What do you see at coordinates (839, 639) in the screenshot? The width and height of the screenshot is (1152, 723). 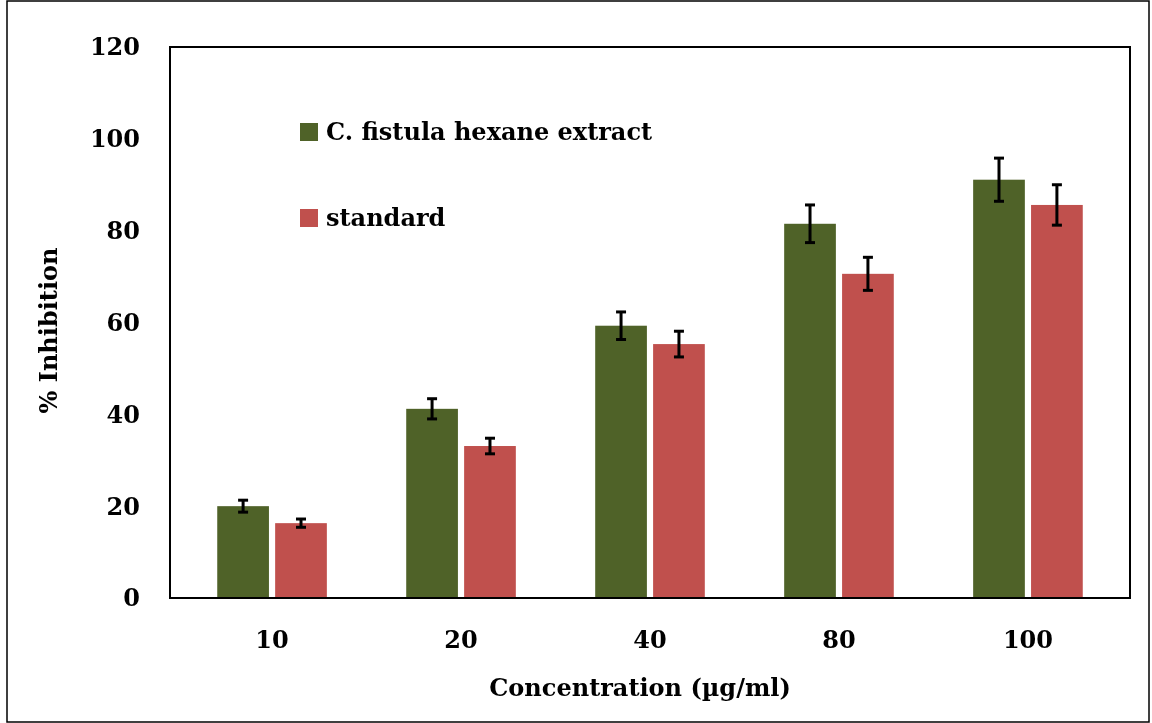 I see `x-tick-label: 80` at bounding box center [839, 639].